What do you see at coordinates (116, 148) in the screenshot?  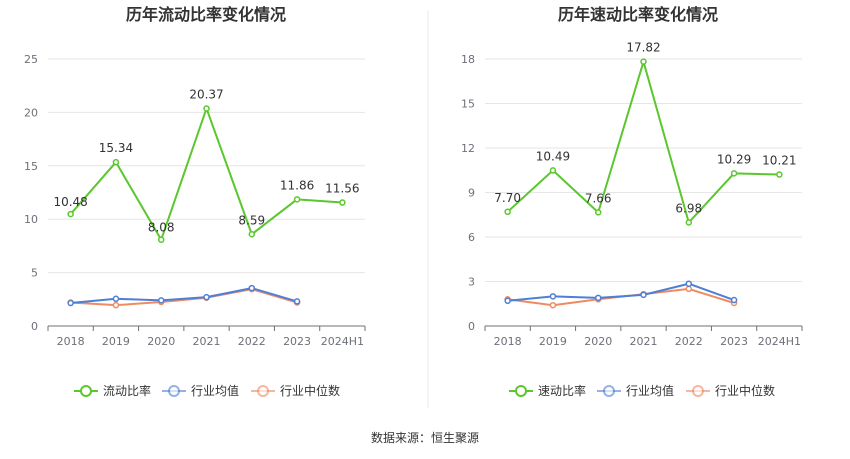 I see `data-label: 15.34` at bounding box center [116, 148].